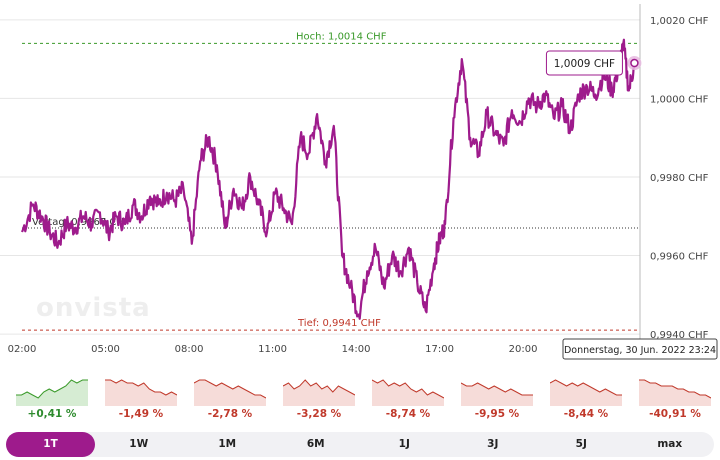 The width and height of the screenshot is (720, 460). I want to click on performance-3j: -9,95 %, so click(497, 396).